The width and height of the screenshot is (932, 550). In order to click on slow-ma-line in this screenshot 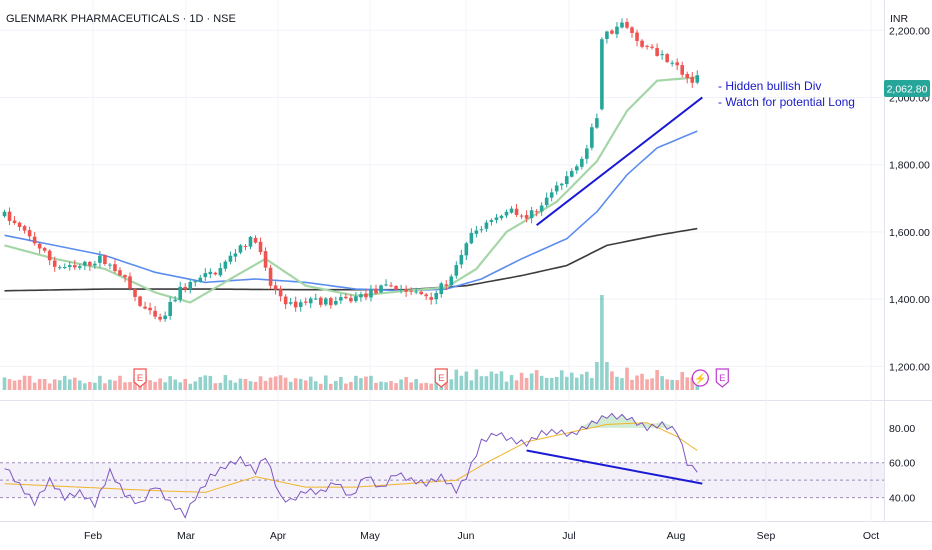, I will do `click(351, 259)`.